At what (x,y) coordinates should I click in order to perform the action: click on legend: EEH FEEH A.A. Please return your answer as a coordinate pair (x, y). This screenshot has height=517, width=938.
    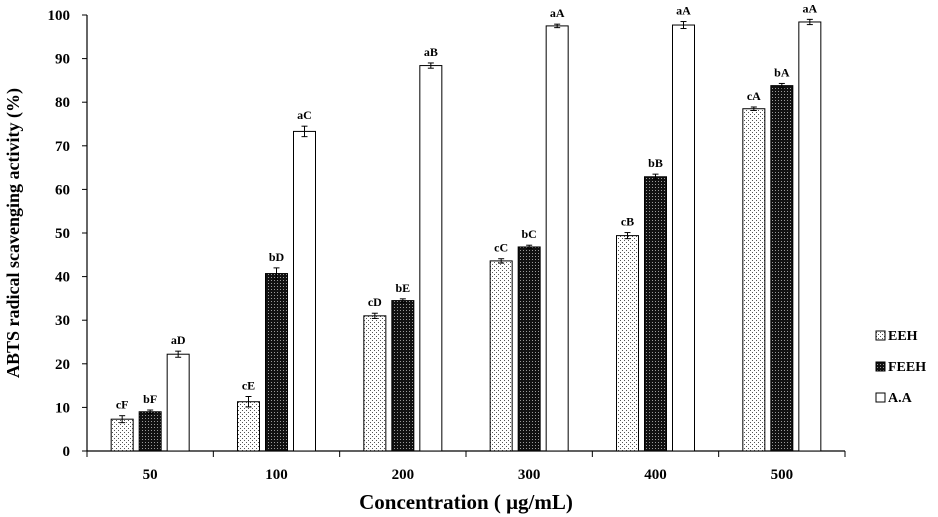
    Looking at the image, I should click on (900, 367).